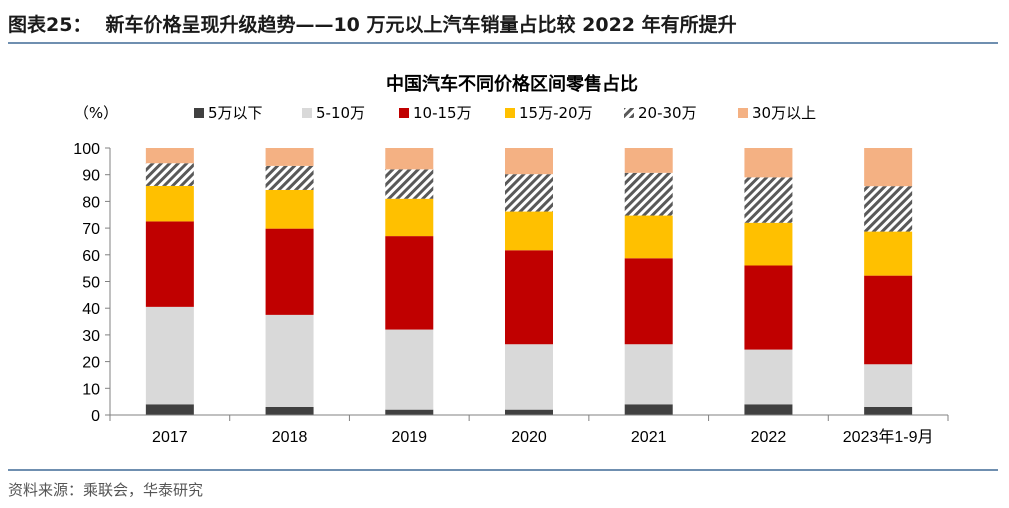 The image size is (1009, 508). I want to click on y-tick-label: 70, so click(91, 229).